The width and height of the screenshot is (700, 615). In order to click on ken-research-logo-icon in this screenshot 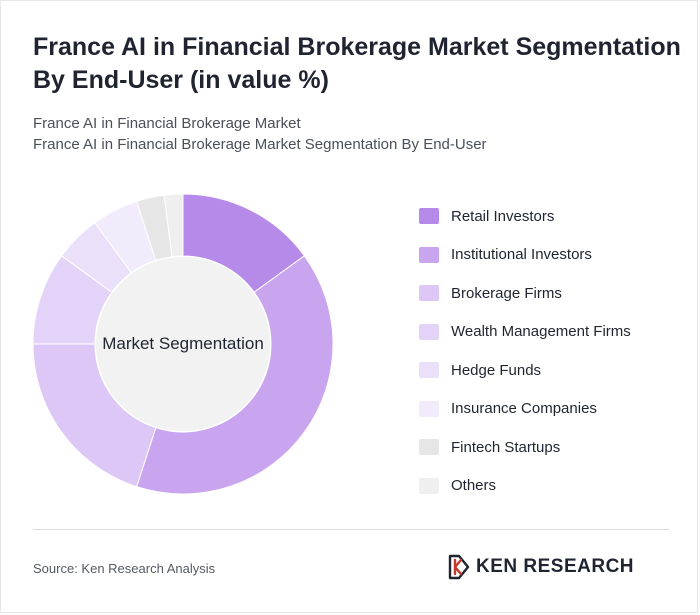, I will do `click(459, 567)`.